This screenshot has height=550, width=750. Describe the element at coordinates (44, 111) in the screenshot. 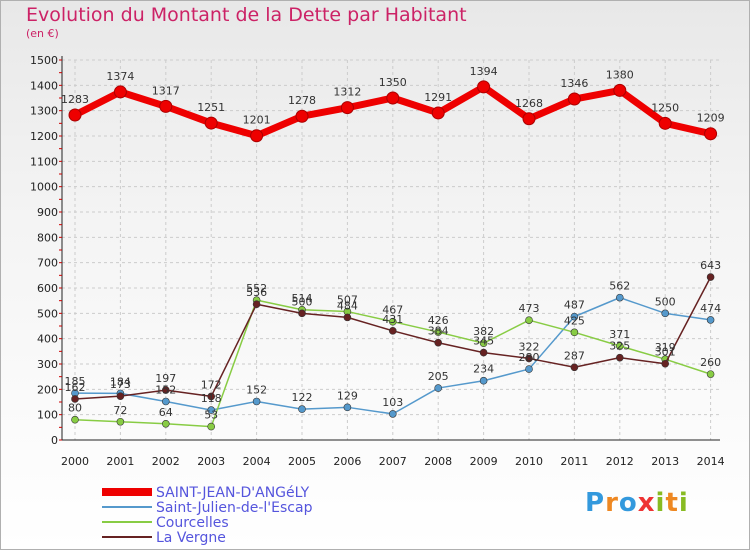

I see `y-tick-label: 1300` at that location.